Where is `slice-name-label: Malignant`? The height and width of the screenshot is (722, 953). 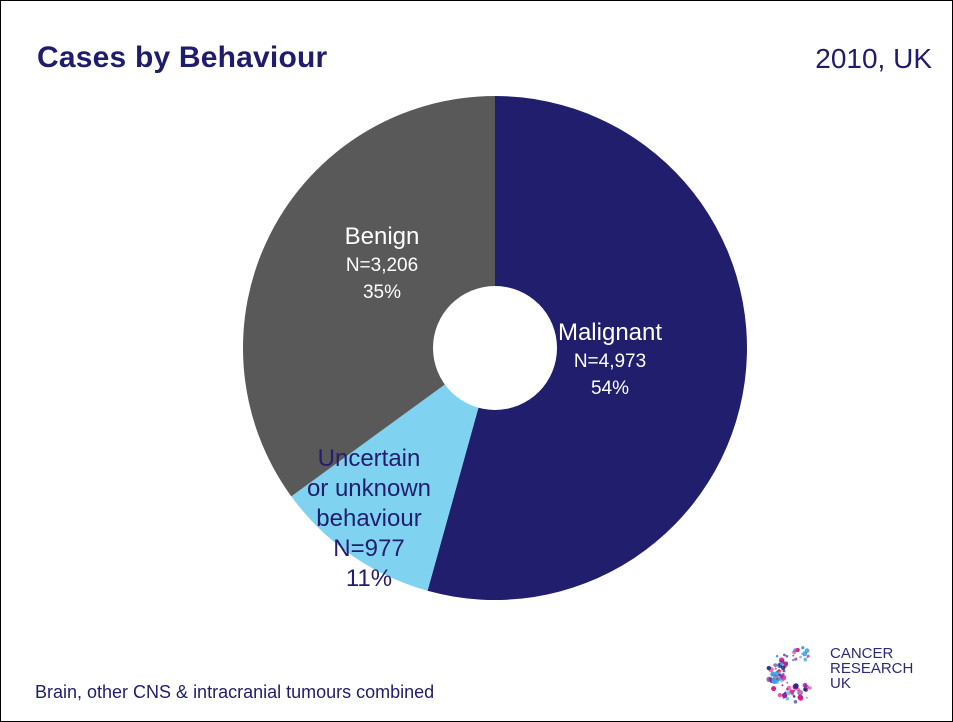 slice-name-label: Malignant is located at coordinates (610, 332).